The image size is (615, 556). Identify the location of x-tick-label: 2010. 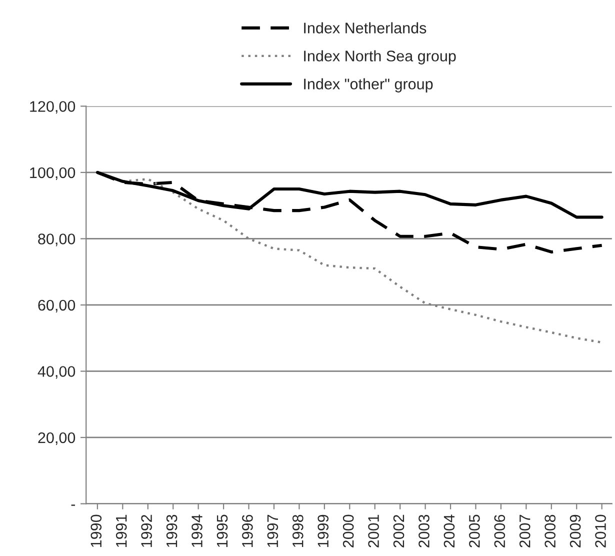
(600, 531).